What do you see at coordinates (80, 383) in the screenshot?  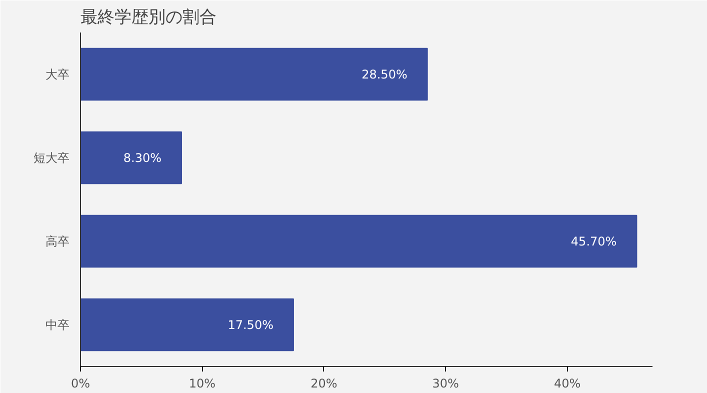 I see `x-tick-label: 0%` at bounding box center [80, 383].